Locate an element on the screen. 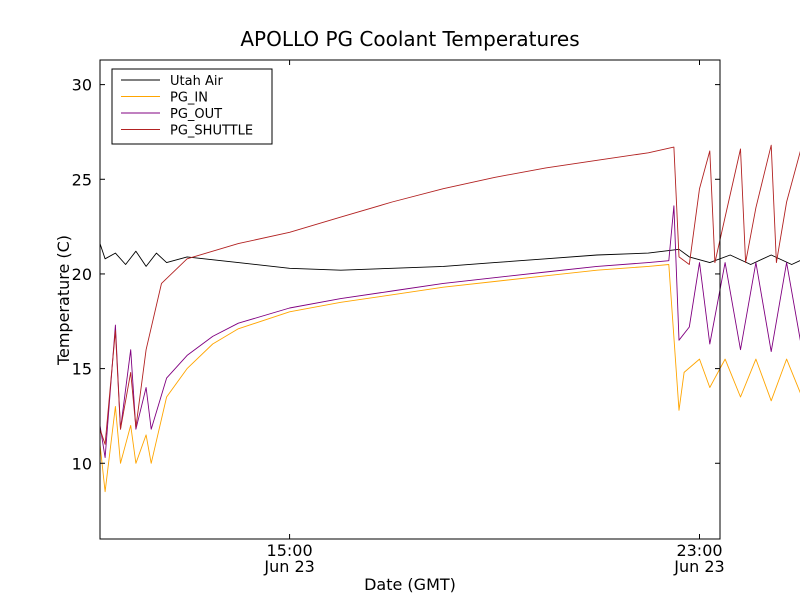 The width and height of the screenshot is (800, 600). y-axis-label: Temperature (C) is located at coordinates (63, 300).